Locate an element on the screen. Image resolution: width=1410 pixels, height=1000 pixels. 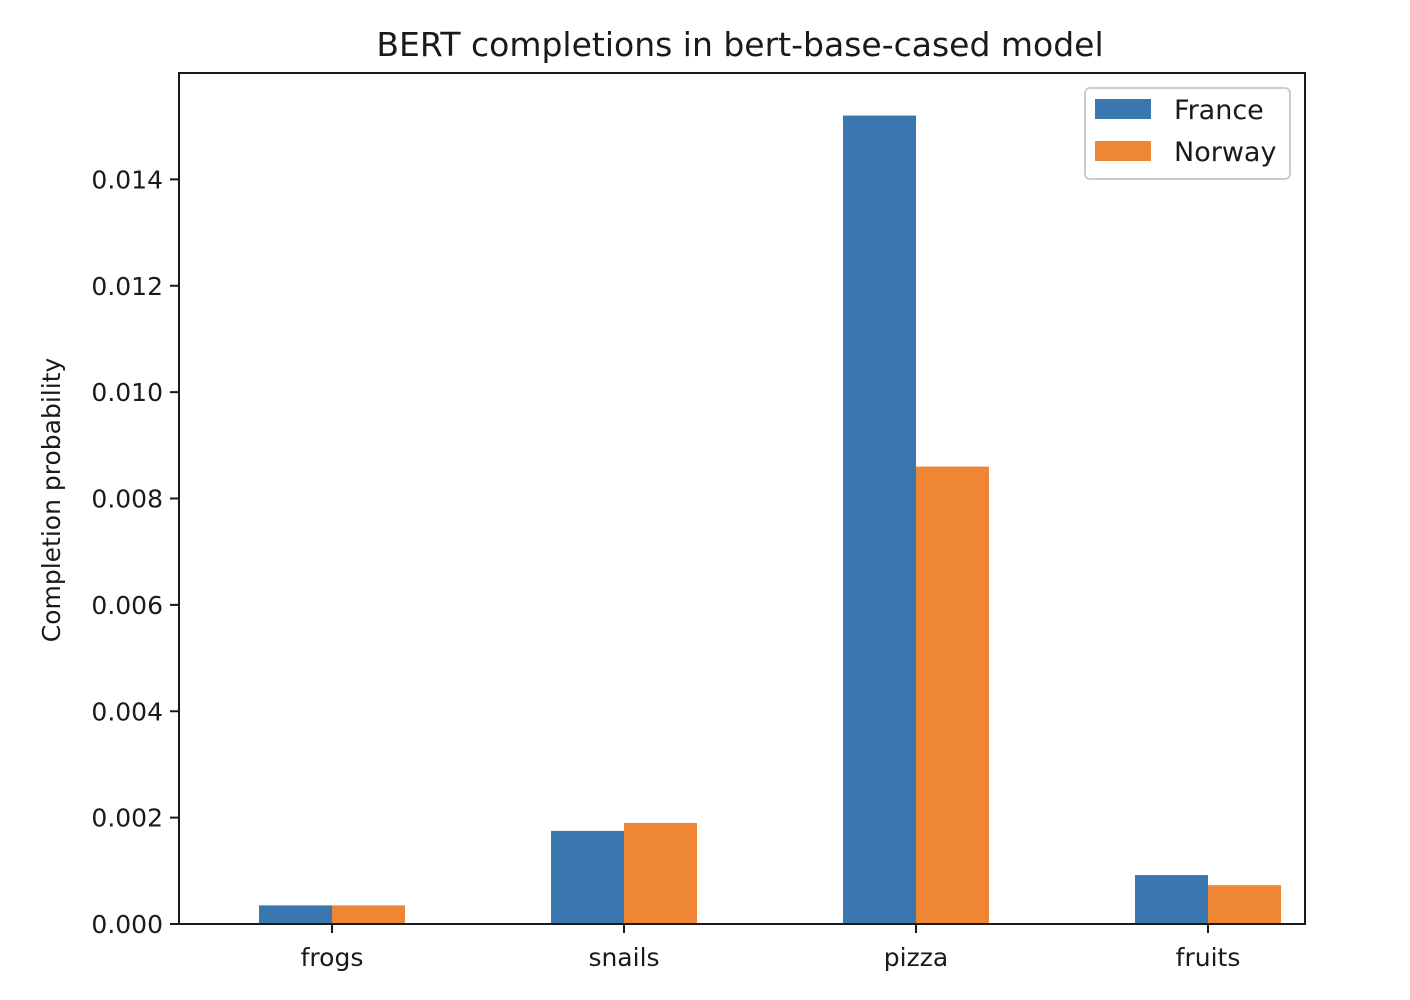
x-tick-label-pizza: pizza is located at coordinates (916, 957).